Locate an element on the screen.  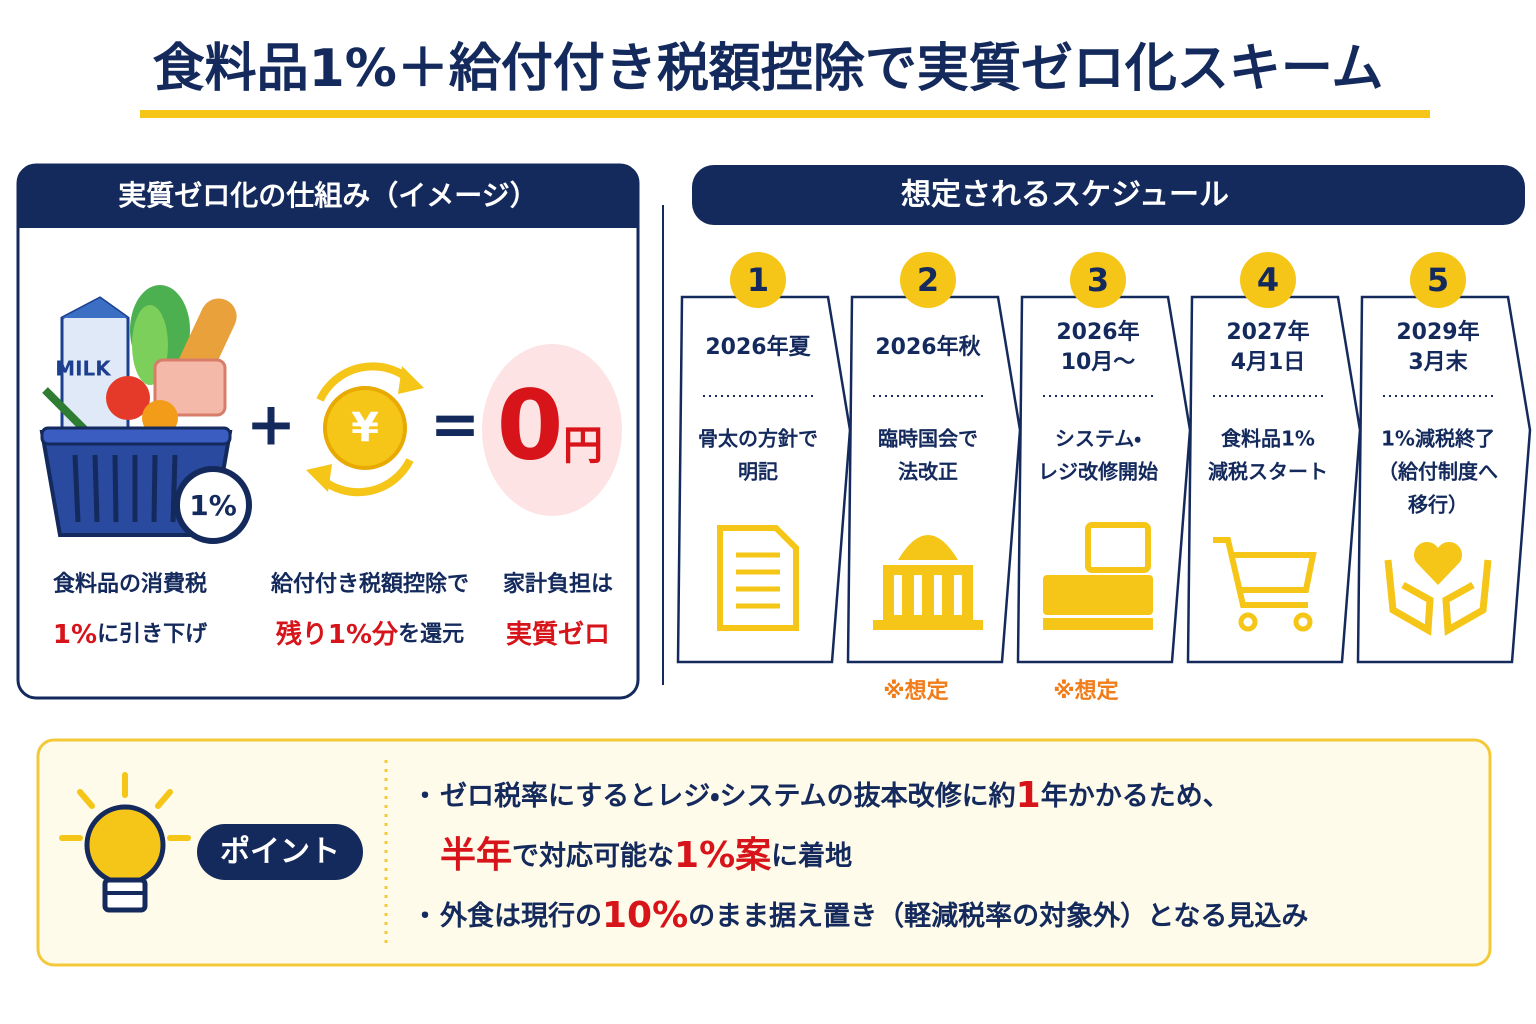
text-part: 年かかるため、 is located at coordinates (1135, 796).